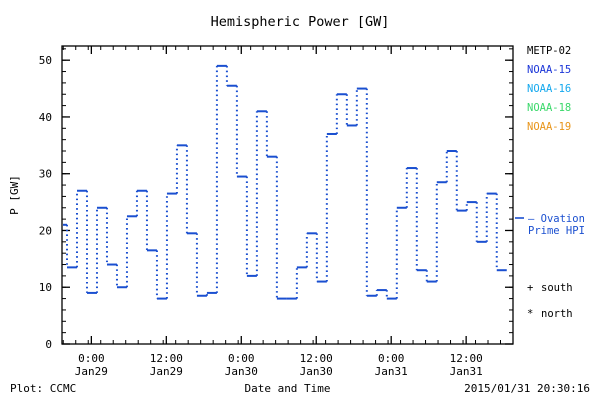 The image size is (600, 400). I want to click on marker-glyph-south: +, so click(530, 288).